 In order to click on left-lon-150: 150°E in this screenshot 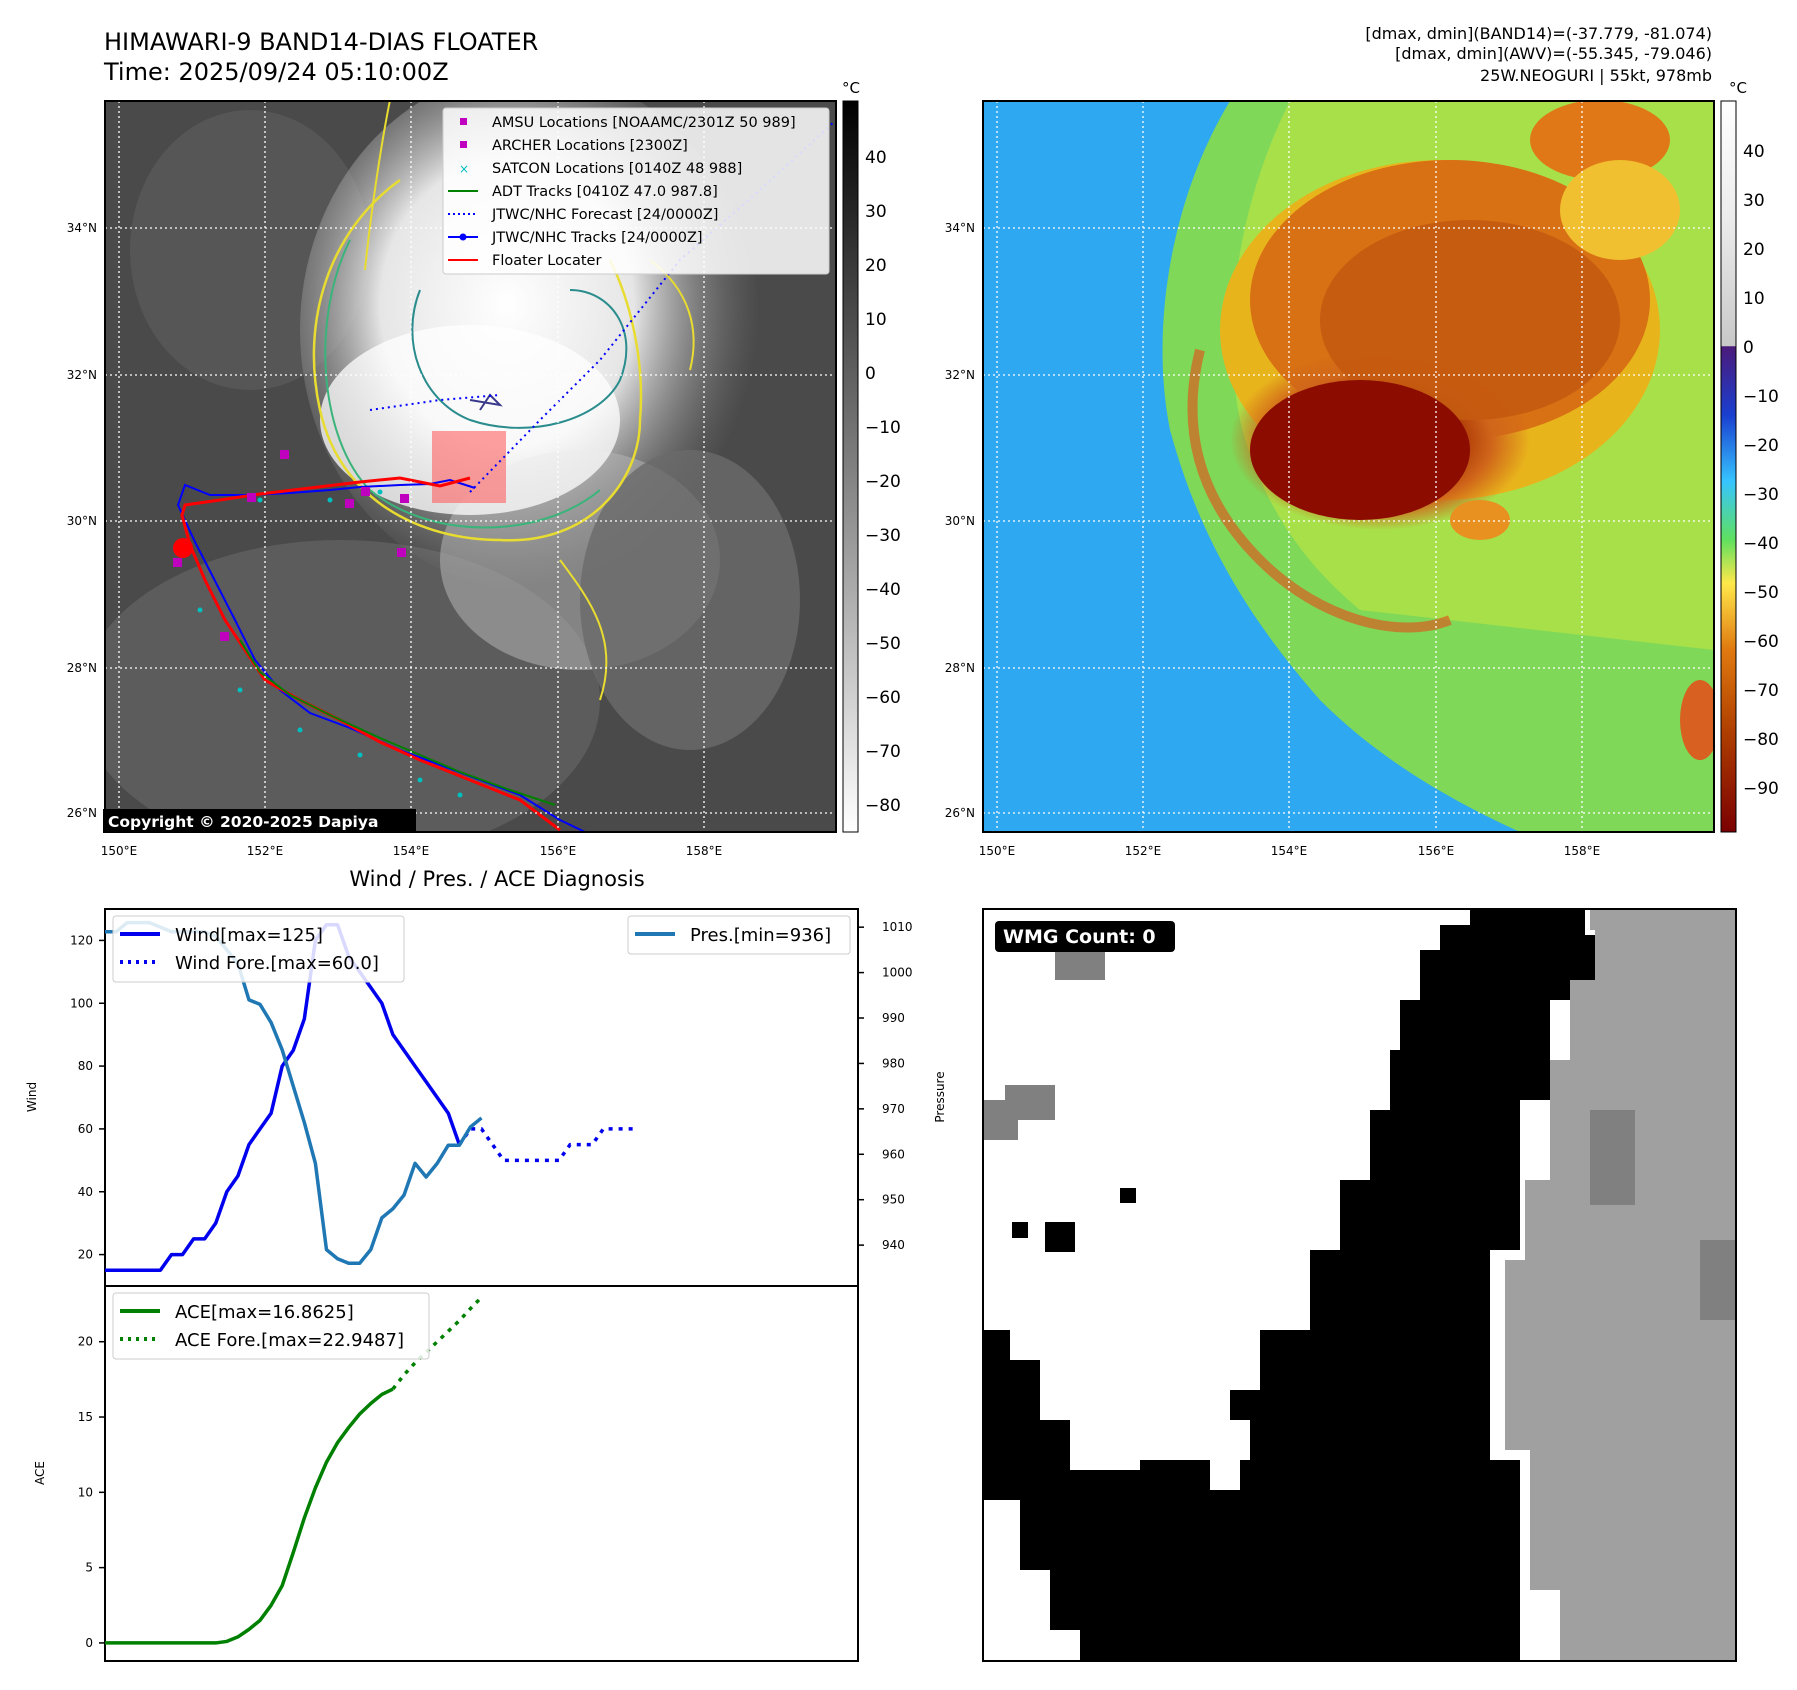, I will do `click(119, 851)`.